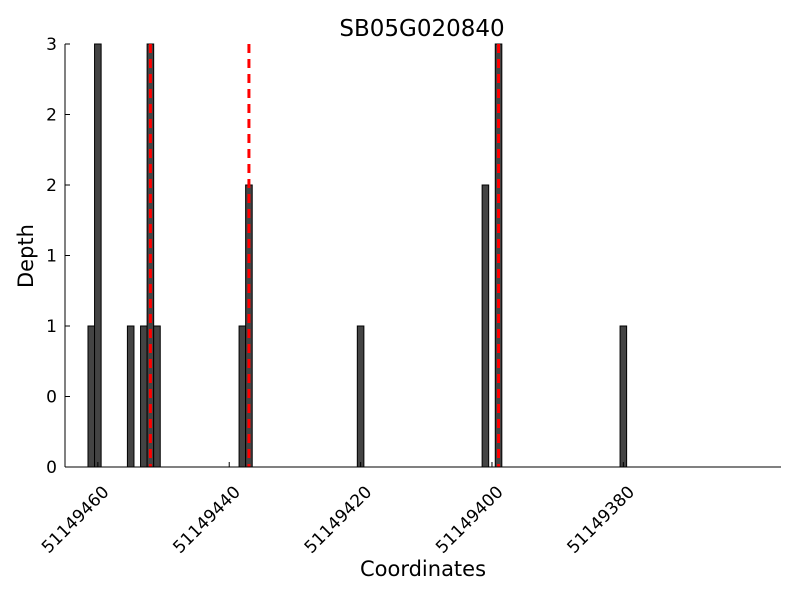  I want to click on x-tick-label: 51149380, so click(601, 519).